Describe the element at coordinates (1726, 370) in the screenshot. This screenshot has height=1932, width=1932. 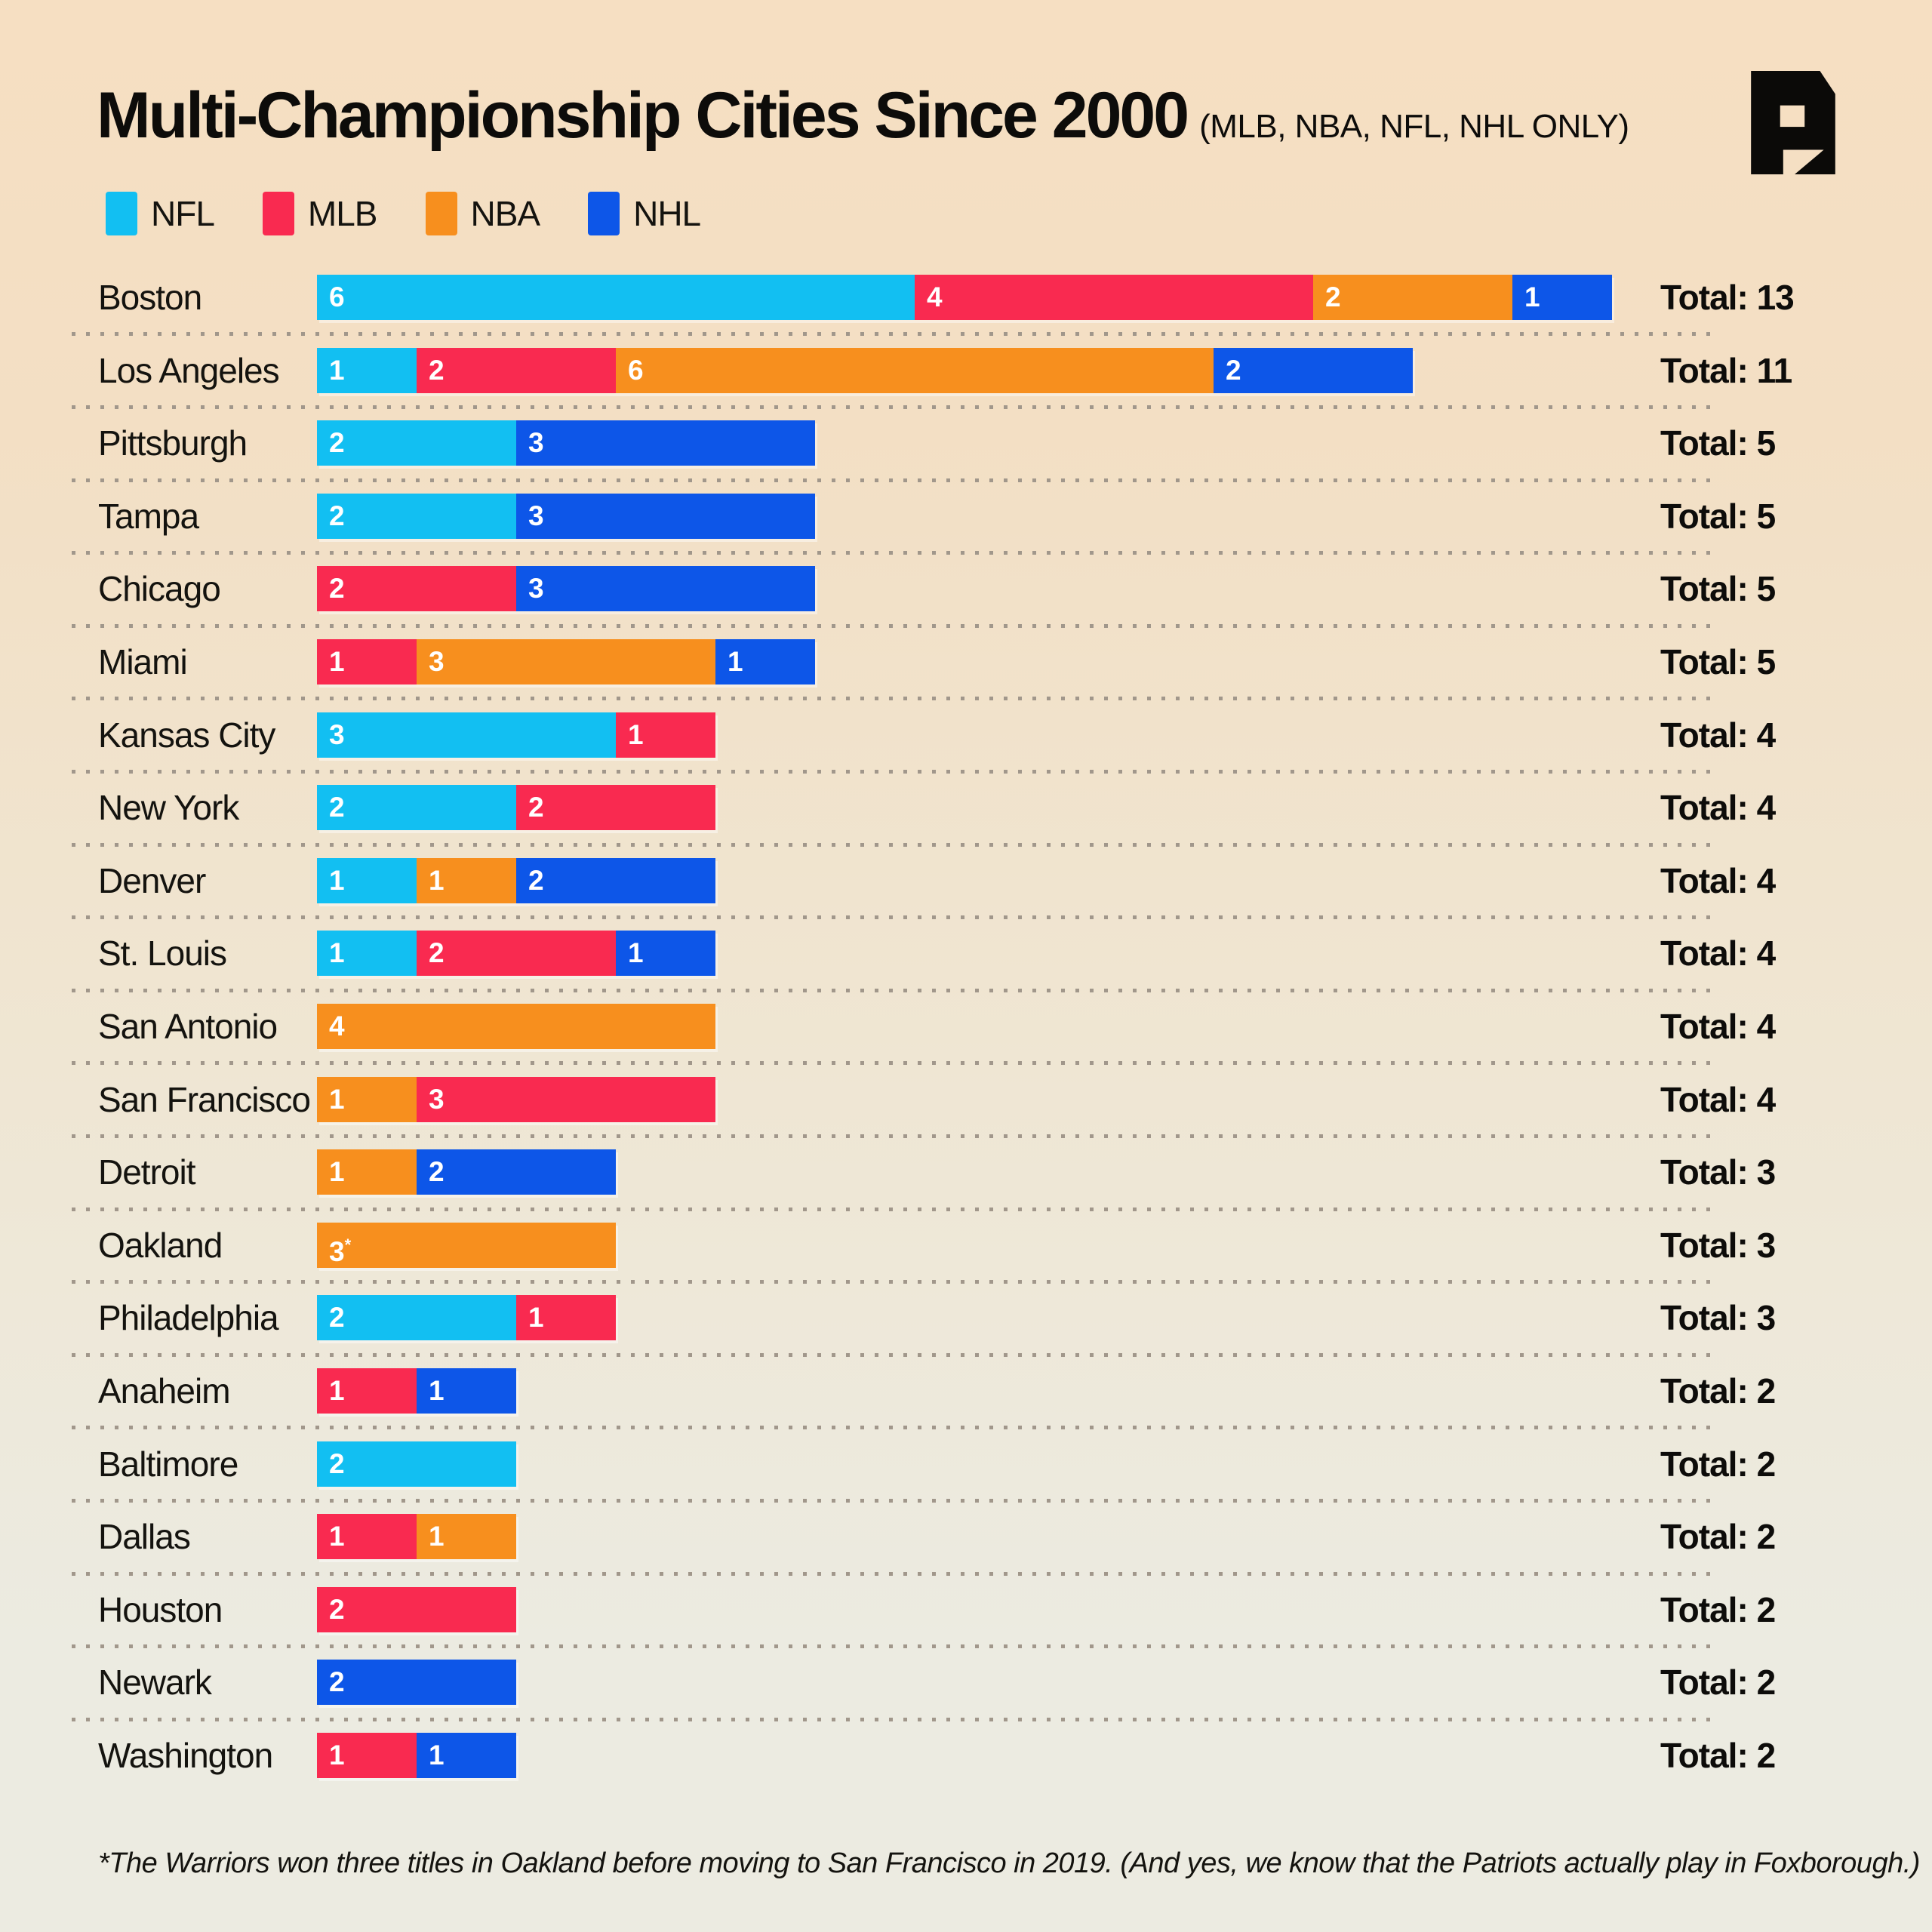
I see `row-total: Total: 11` at that location.